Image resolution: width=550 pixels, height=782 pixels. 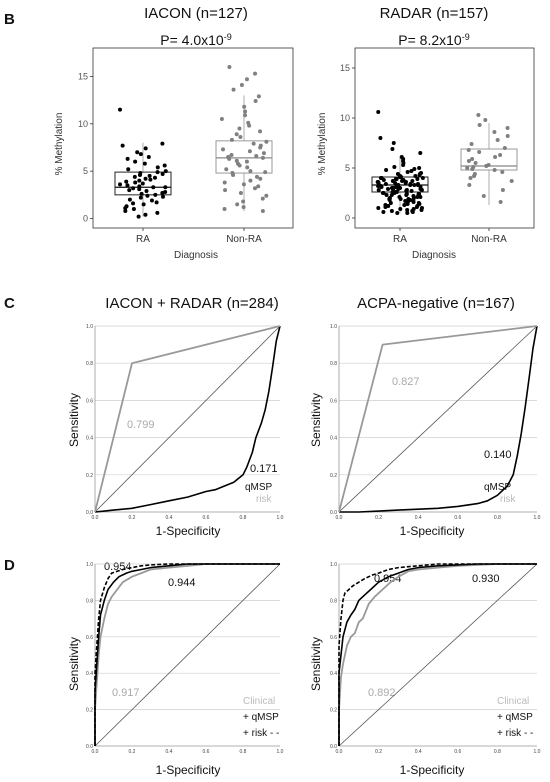 I want to click on roc-curve-qmsp, so click(x=187, y=419).